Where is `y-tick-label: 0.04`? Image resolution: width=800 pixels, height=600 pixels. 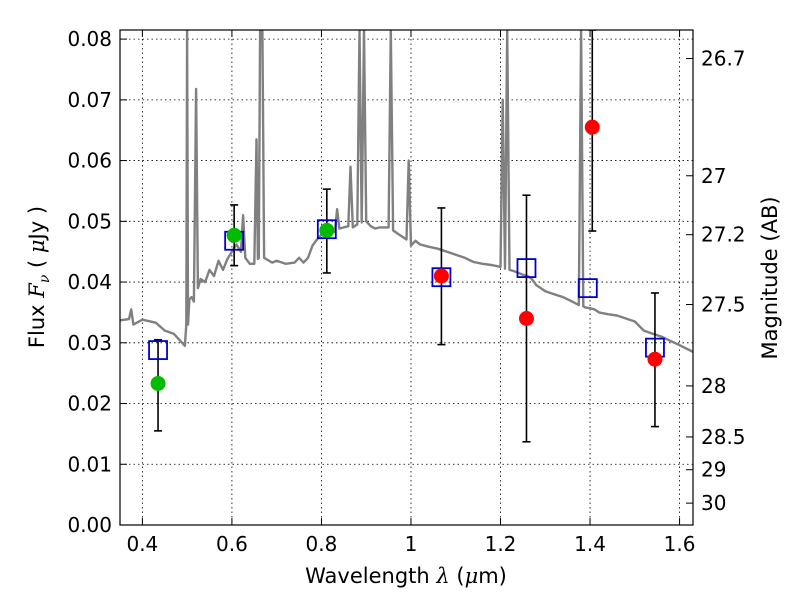 y-tick-label: 0.04 is located at coordinates (89, 282).